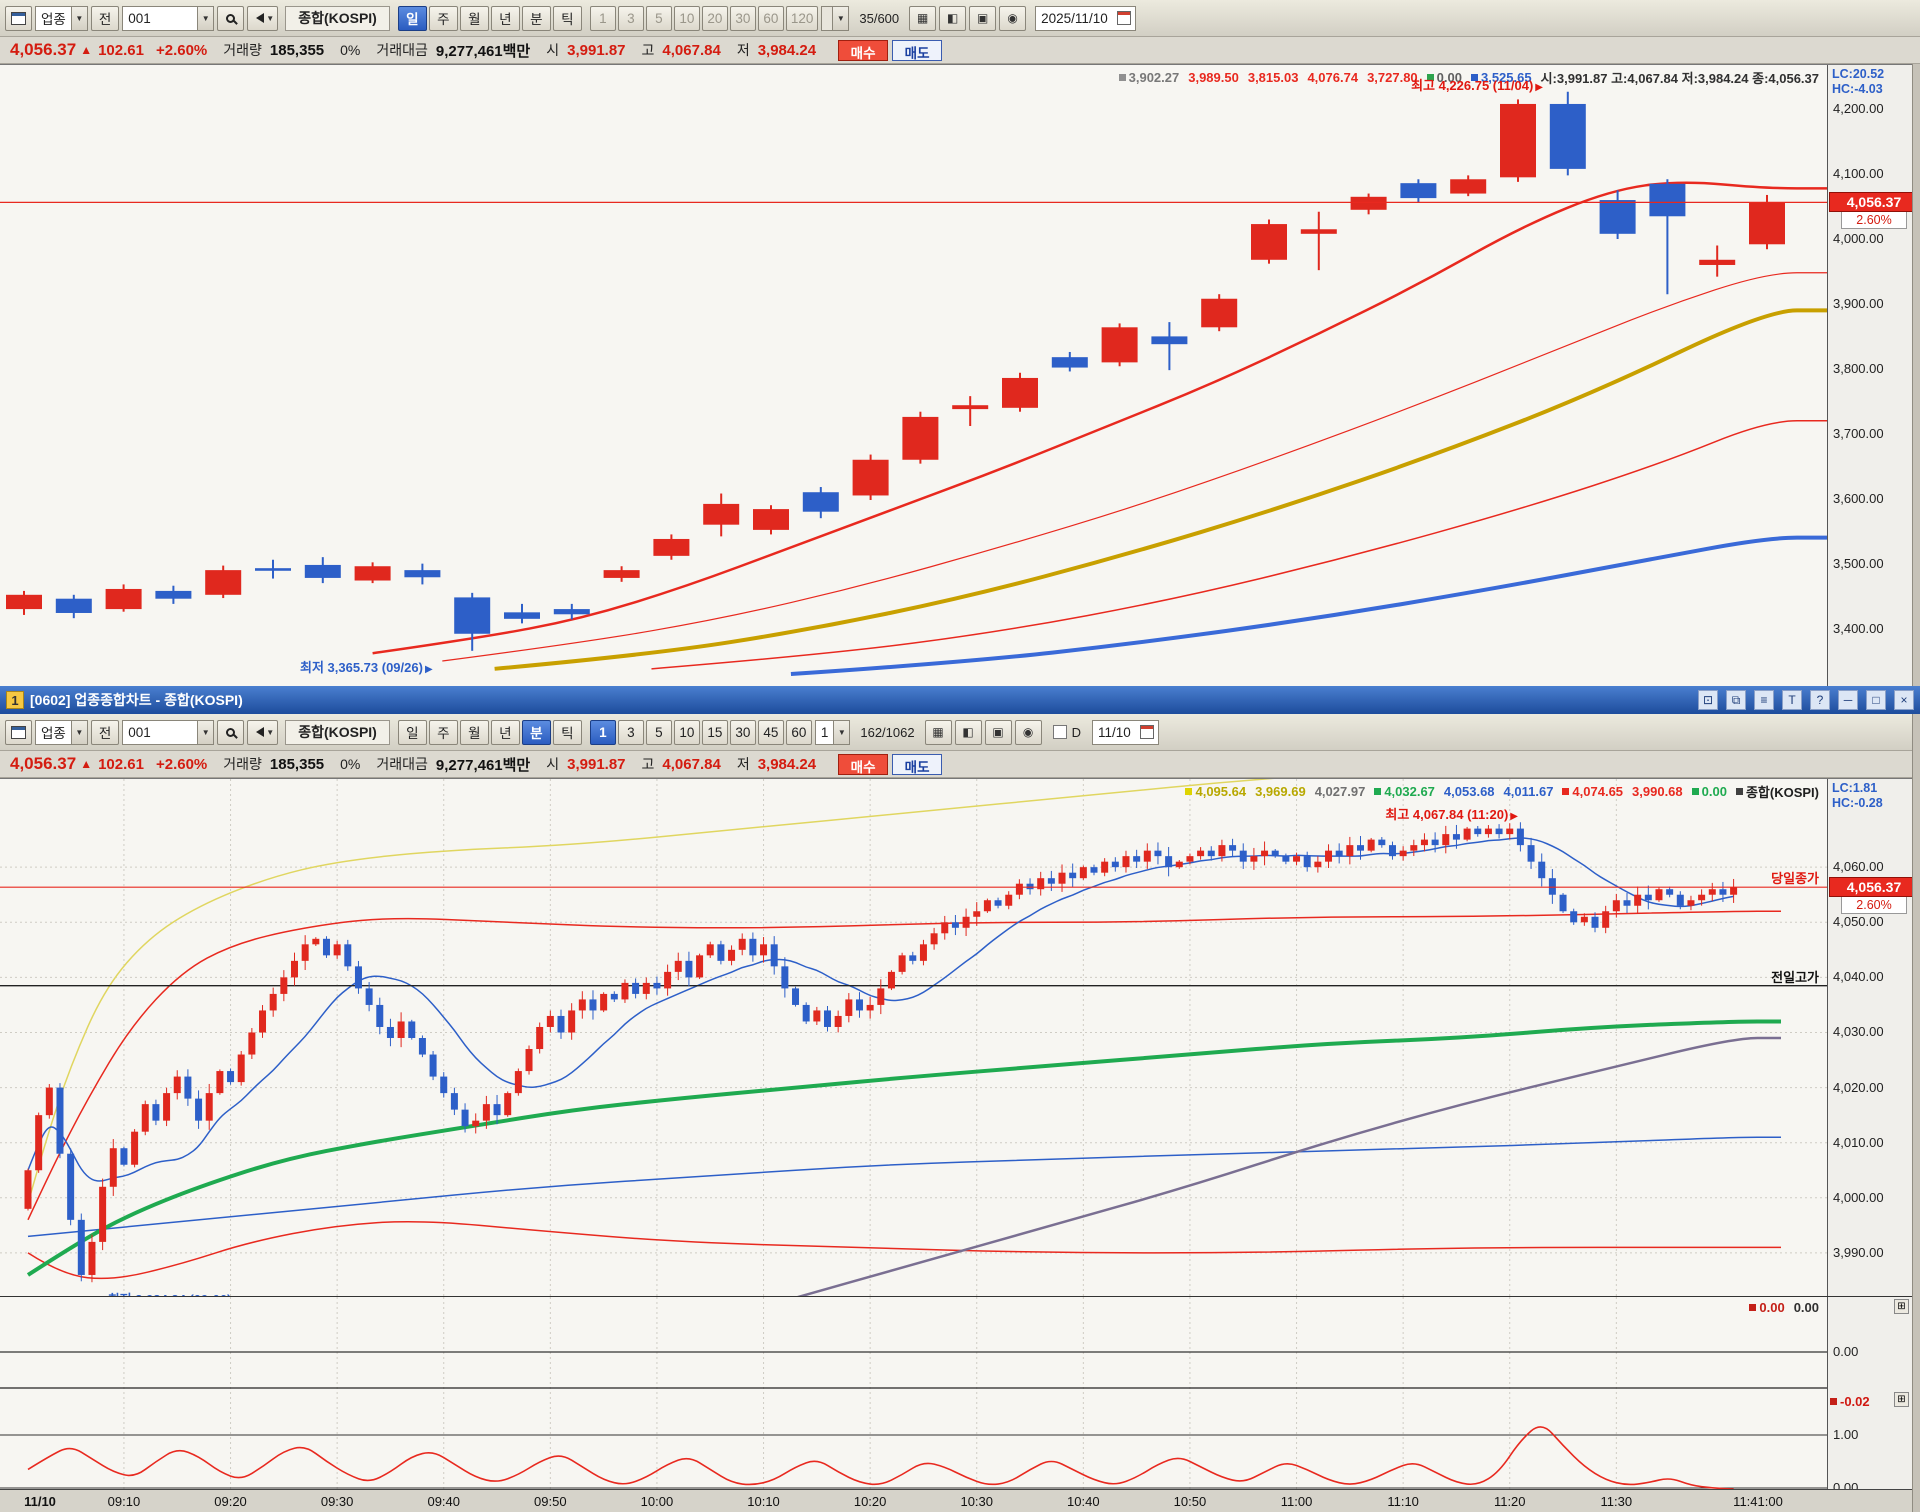 The width and height of the screenshot is (1920, 1512). What do you see at coordinates (1873, 1396) in the screenshot?
I see `indicator-axis: 0.00 -0.02 1.00 0.00 ⊞ ⊞` at bounding box center [1873, 1396].